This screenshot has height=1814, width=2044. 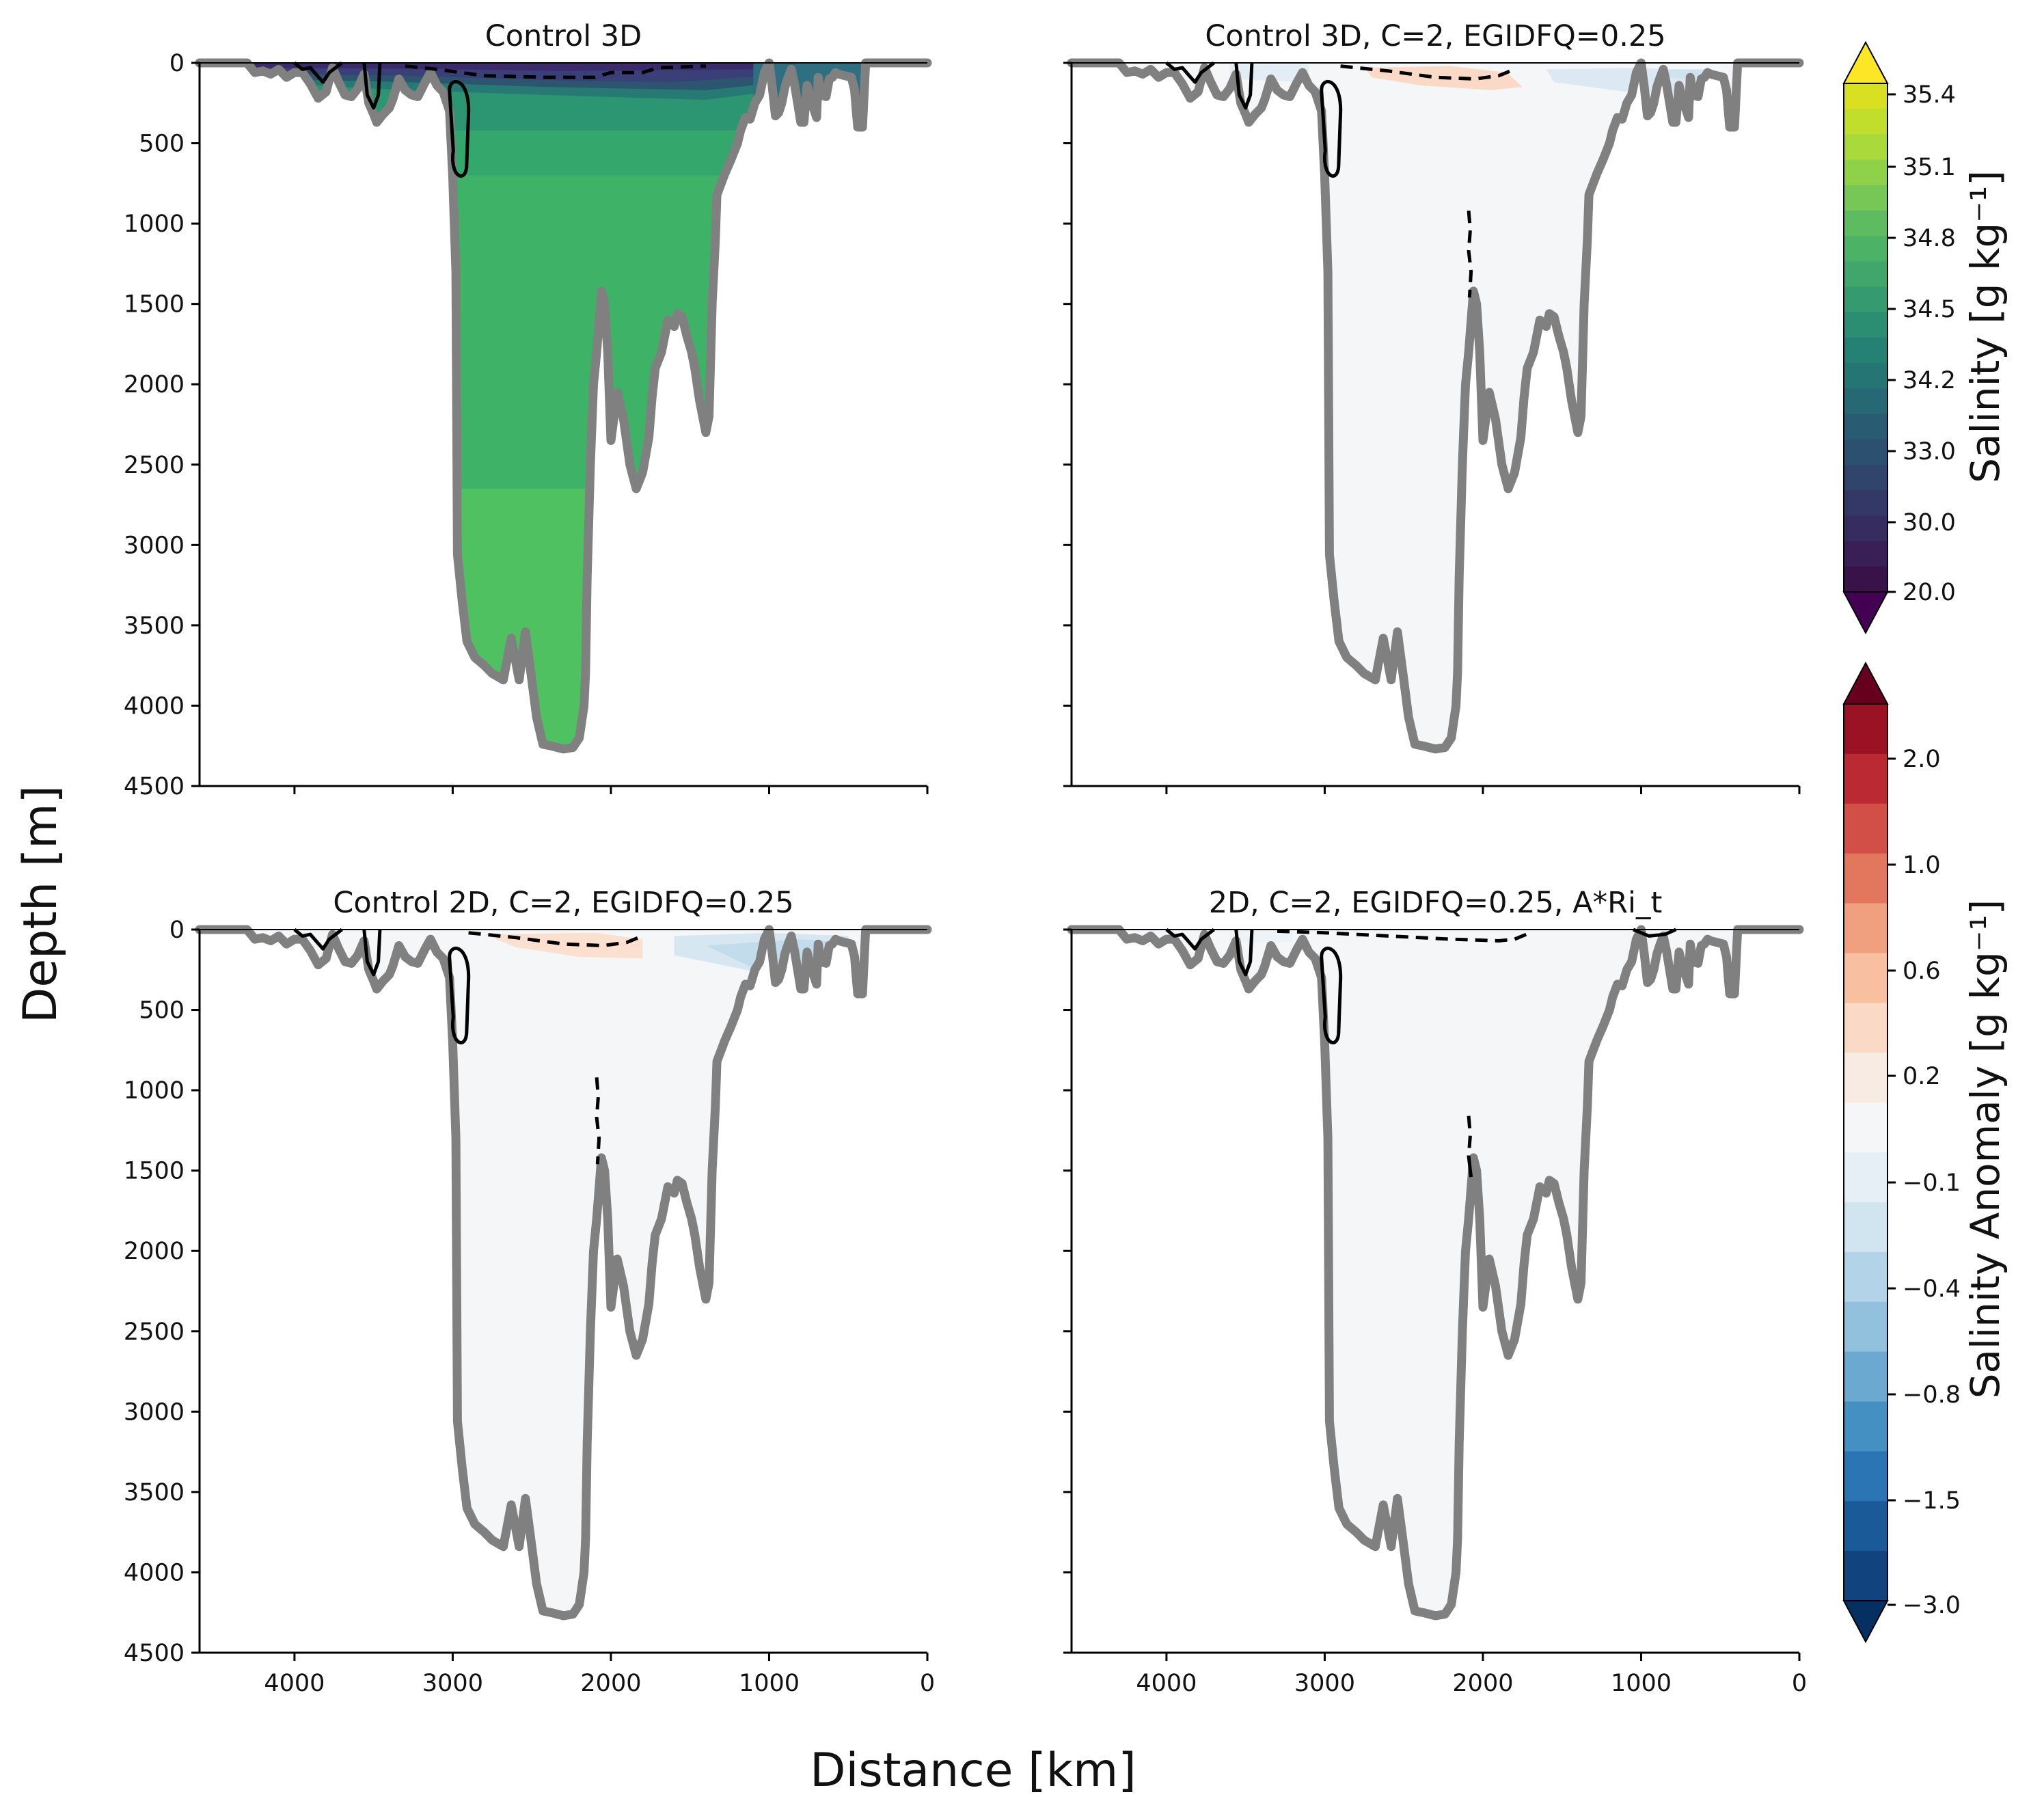 I want to click on y-axis-label: Depth [m], so click(x=41, y=904).